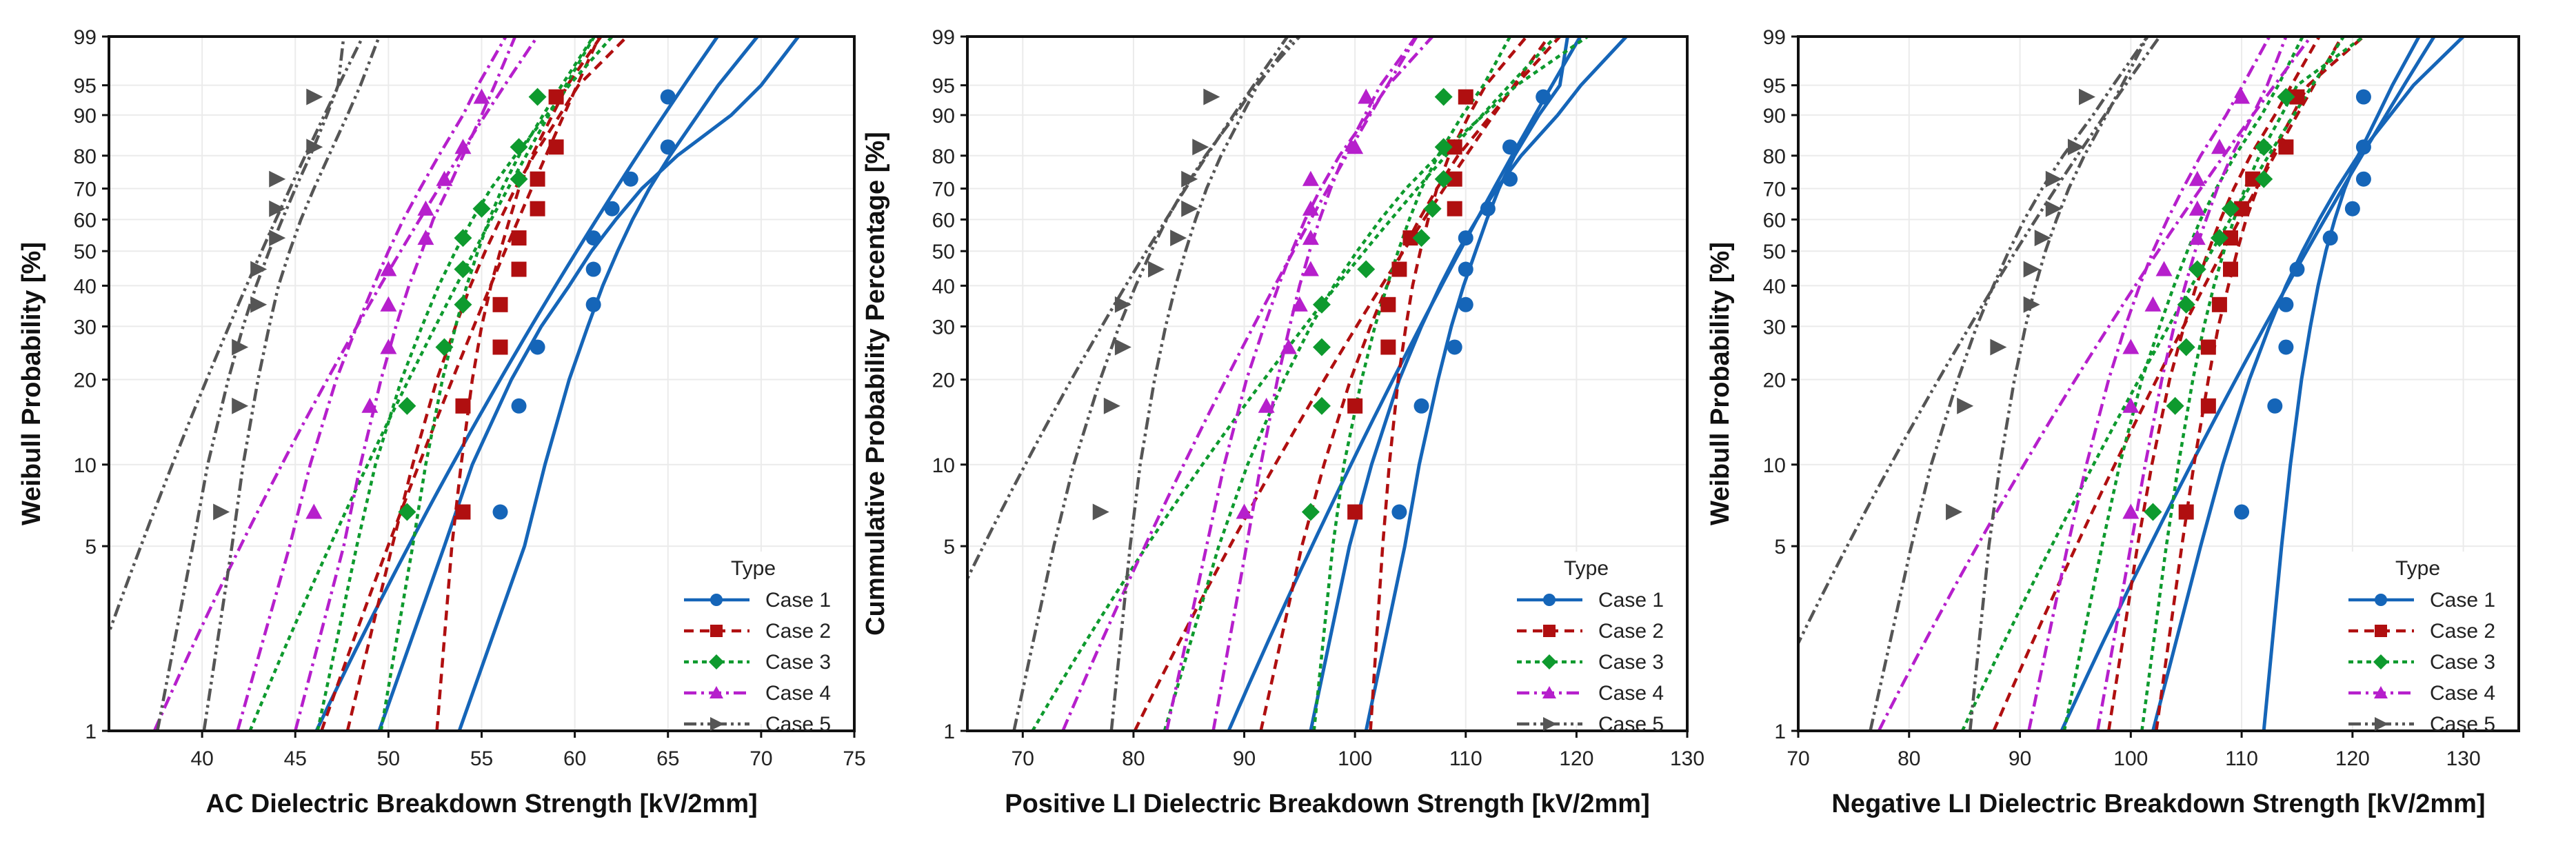 The width and height of the screenshot is (2576, 846). What do you see at coordinates (481, 758) in the screenshot?
I see `x-tick-label: 55` at bounding box center [481, 758].